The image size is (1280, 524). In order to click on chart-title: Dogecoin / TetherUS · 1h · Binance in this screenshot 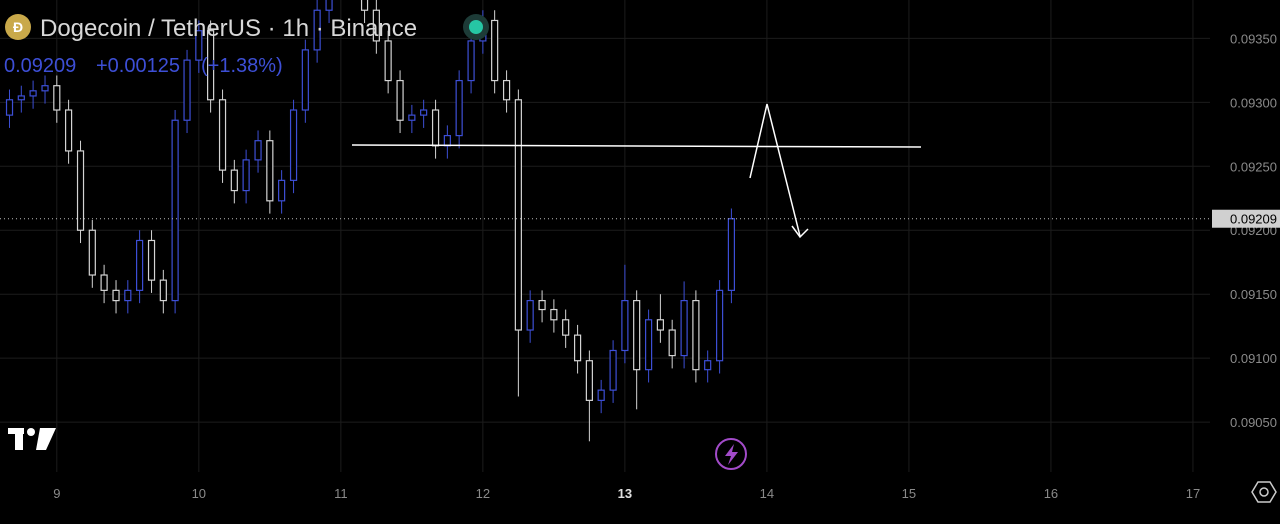, I will do `click(228, 28)`.